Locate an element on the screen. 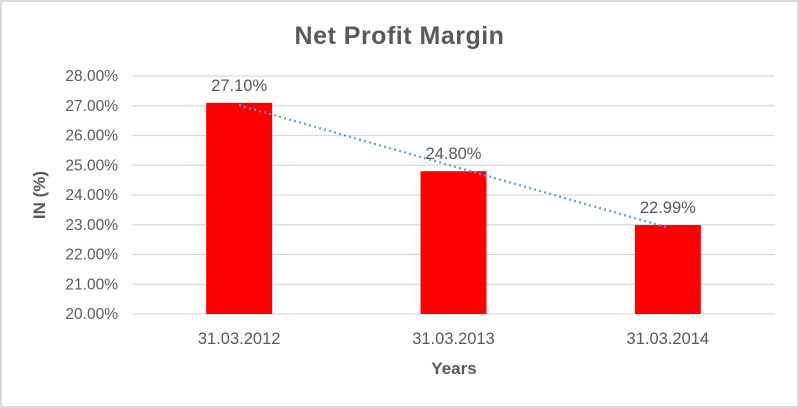 The width and height of the screenshot is (799, 408). y-tick-label: 23.00% is located at coordinates (91, 225).